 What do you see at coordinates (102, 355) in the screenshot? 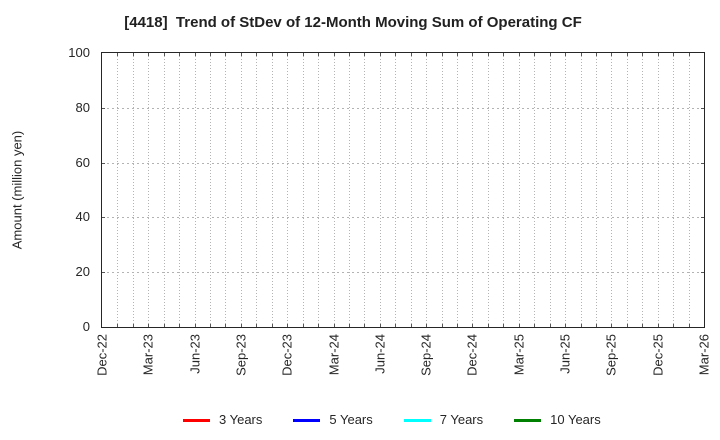
I see `x-tick-label: Dec-22` at bounding box center [102, 355].